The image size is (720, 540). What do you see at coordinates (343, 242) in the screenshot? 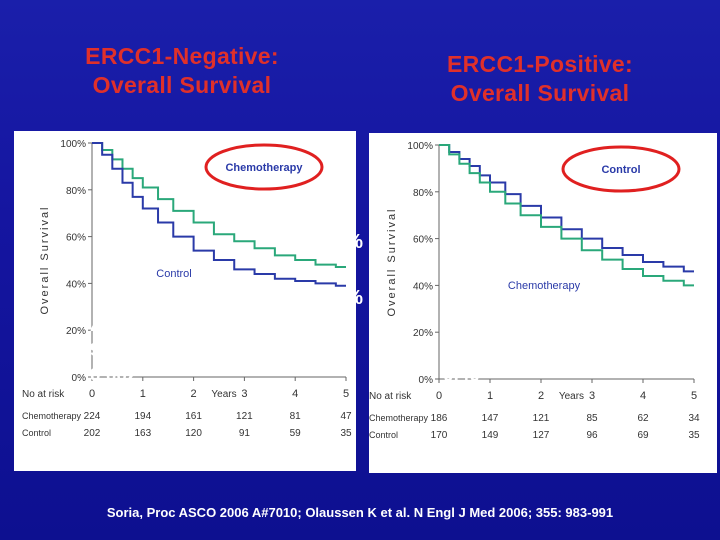
I see `left-chemo-pct: 47%` at bounding box center [343, 242].